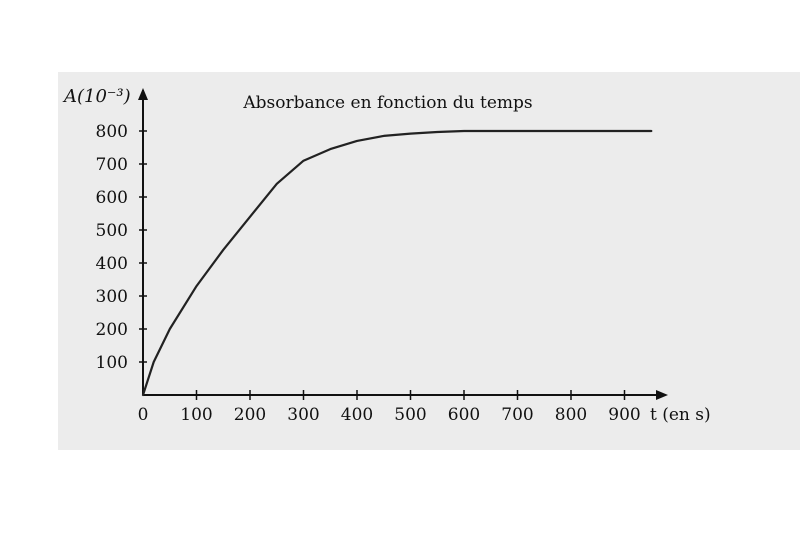 The height and width of the screenshot is (552, 800). Describe the element at coordinates (680, 415) in the screenshot. I see `x-axis-label: t (en s)` at that location.